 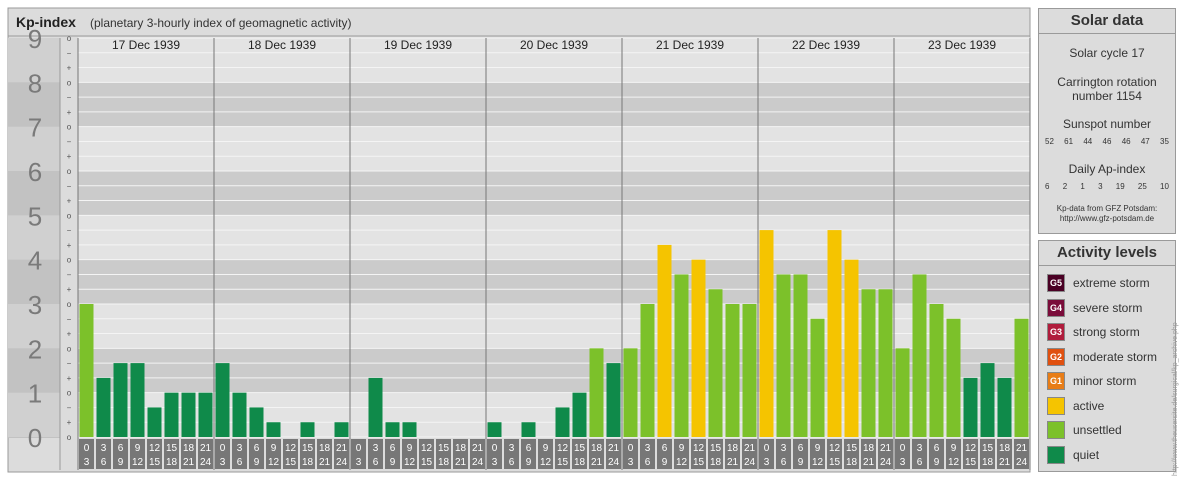 I want to click on sunspot-number: 52, so click(x=1049, y=141).